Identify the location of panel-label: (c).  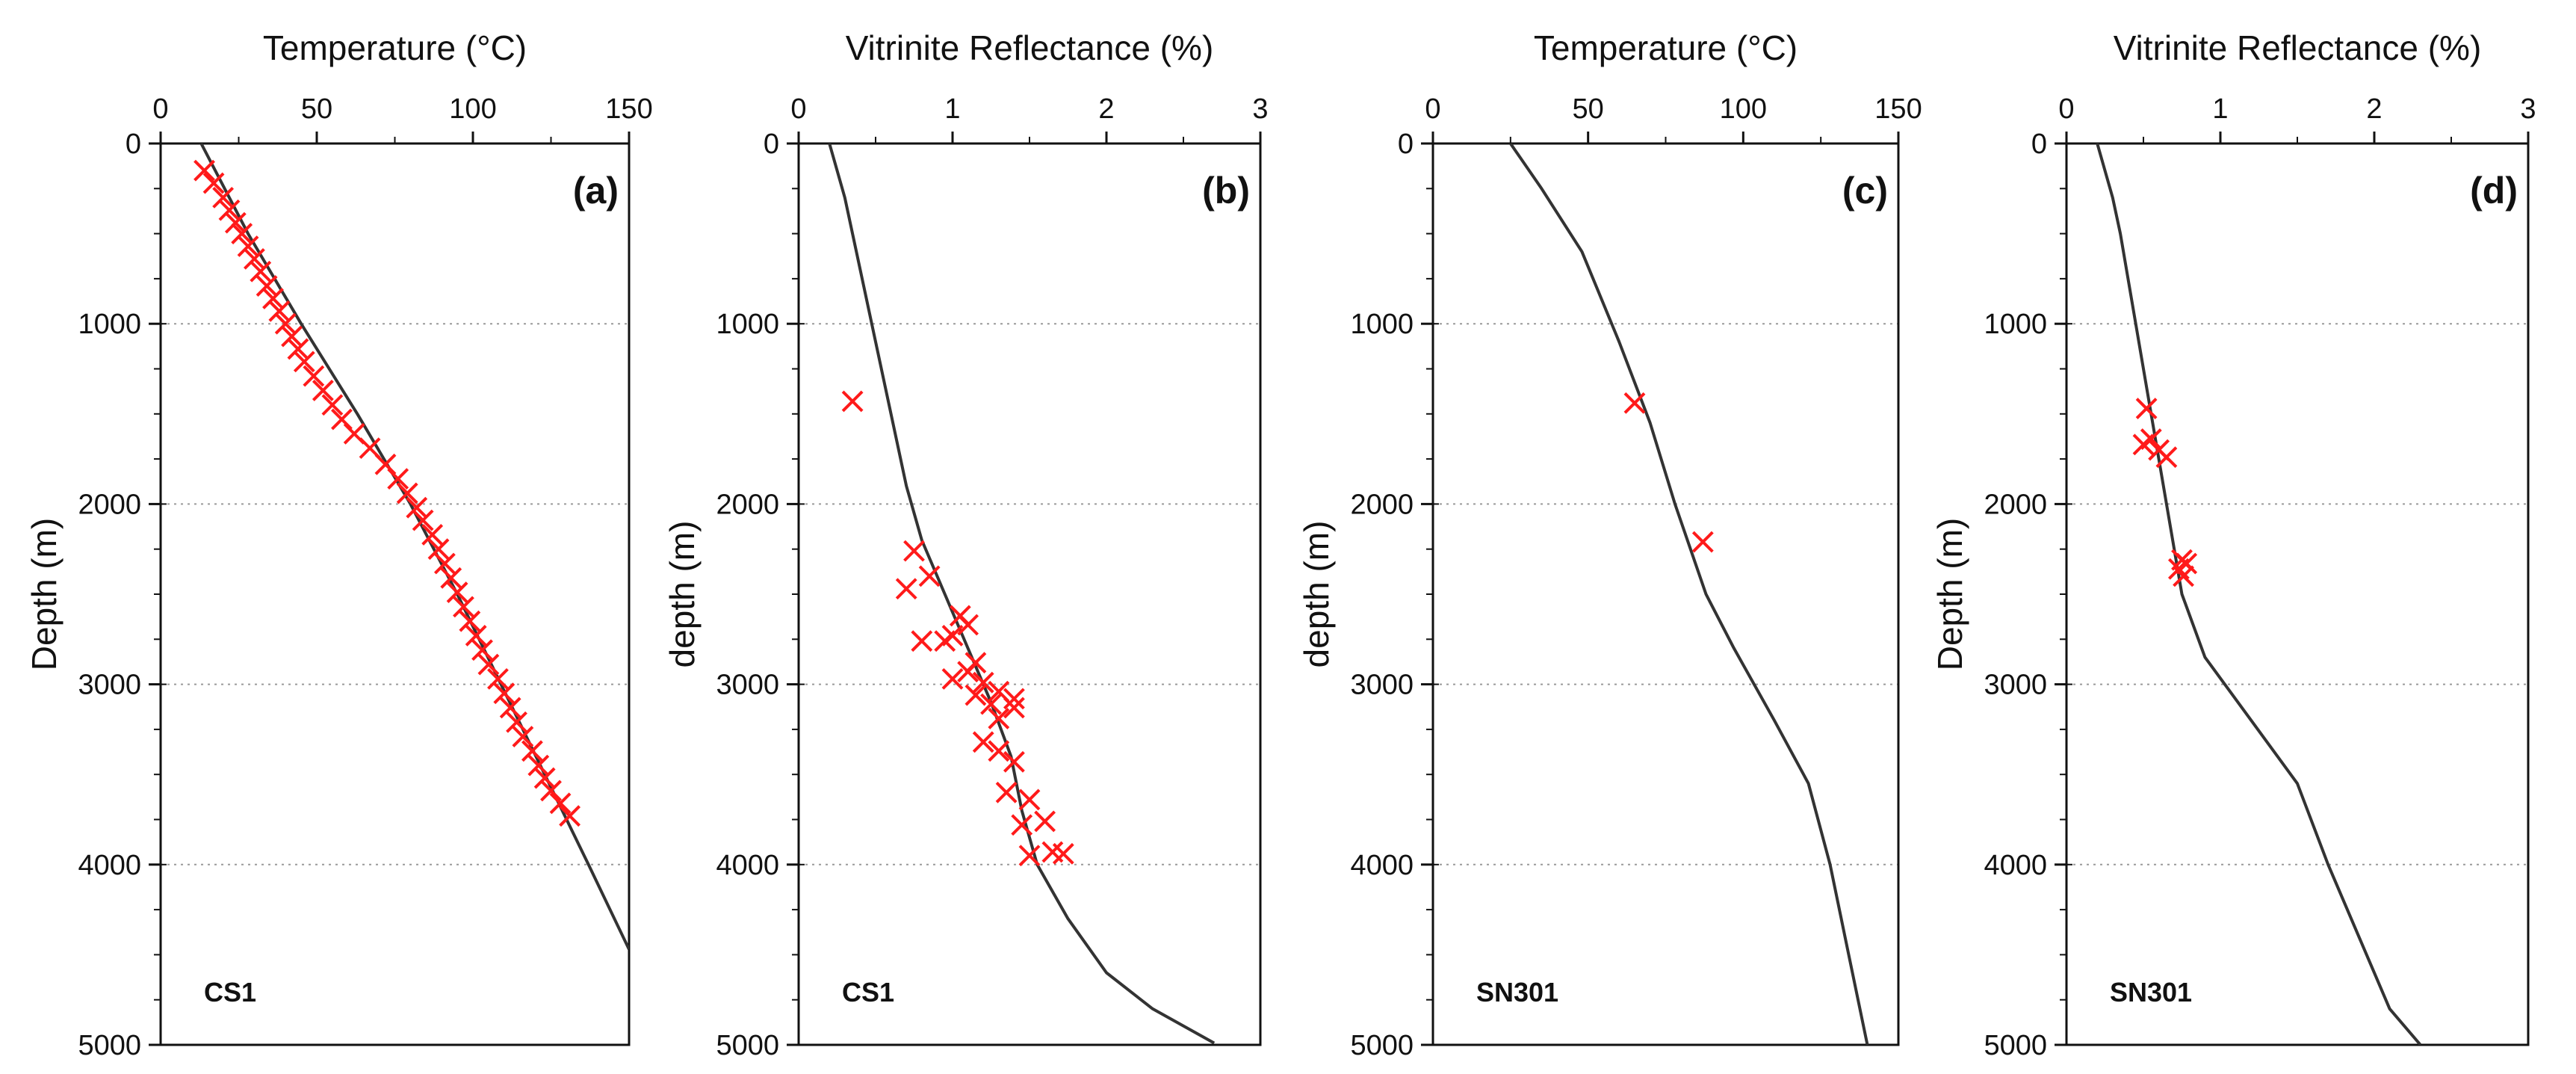
(1865, 191).